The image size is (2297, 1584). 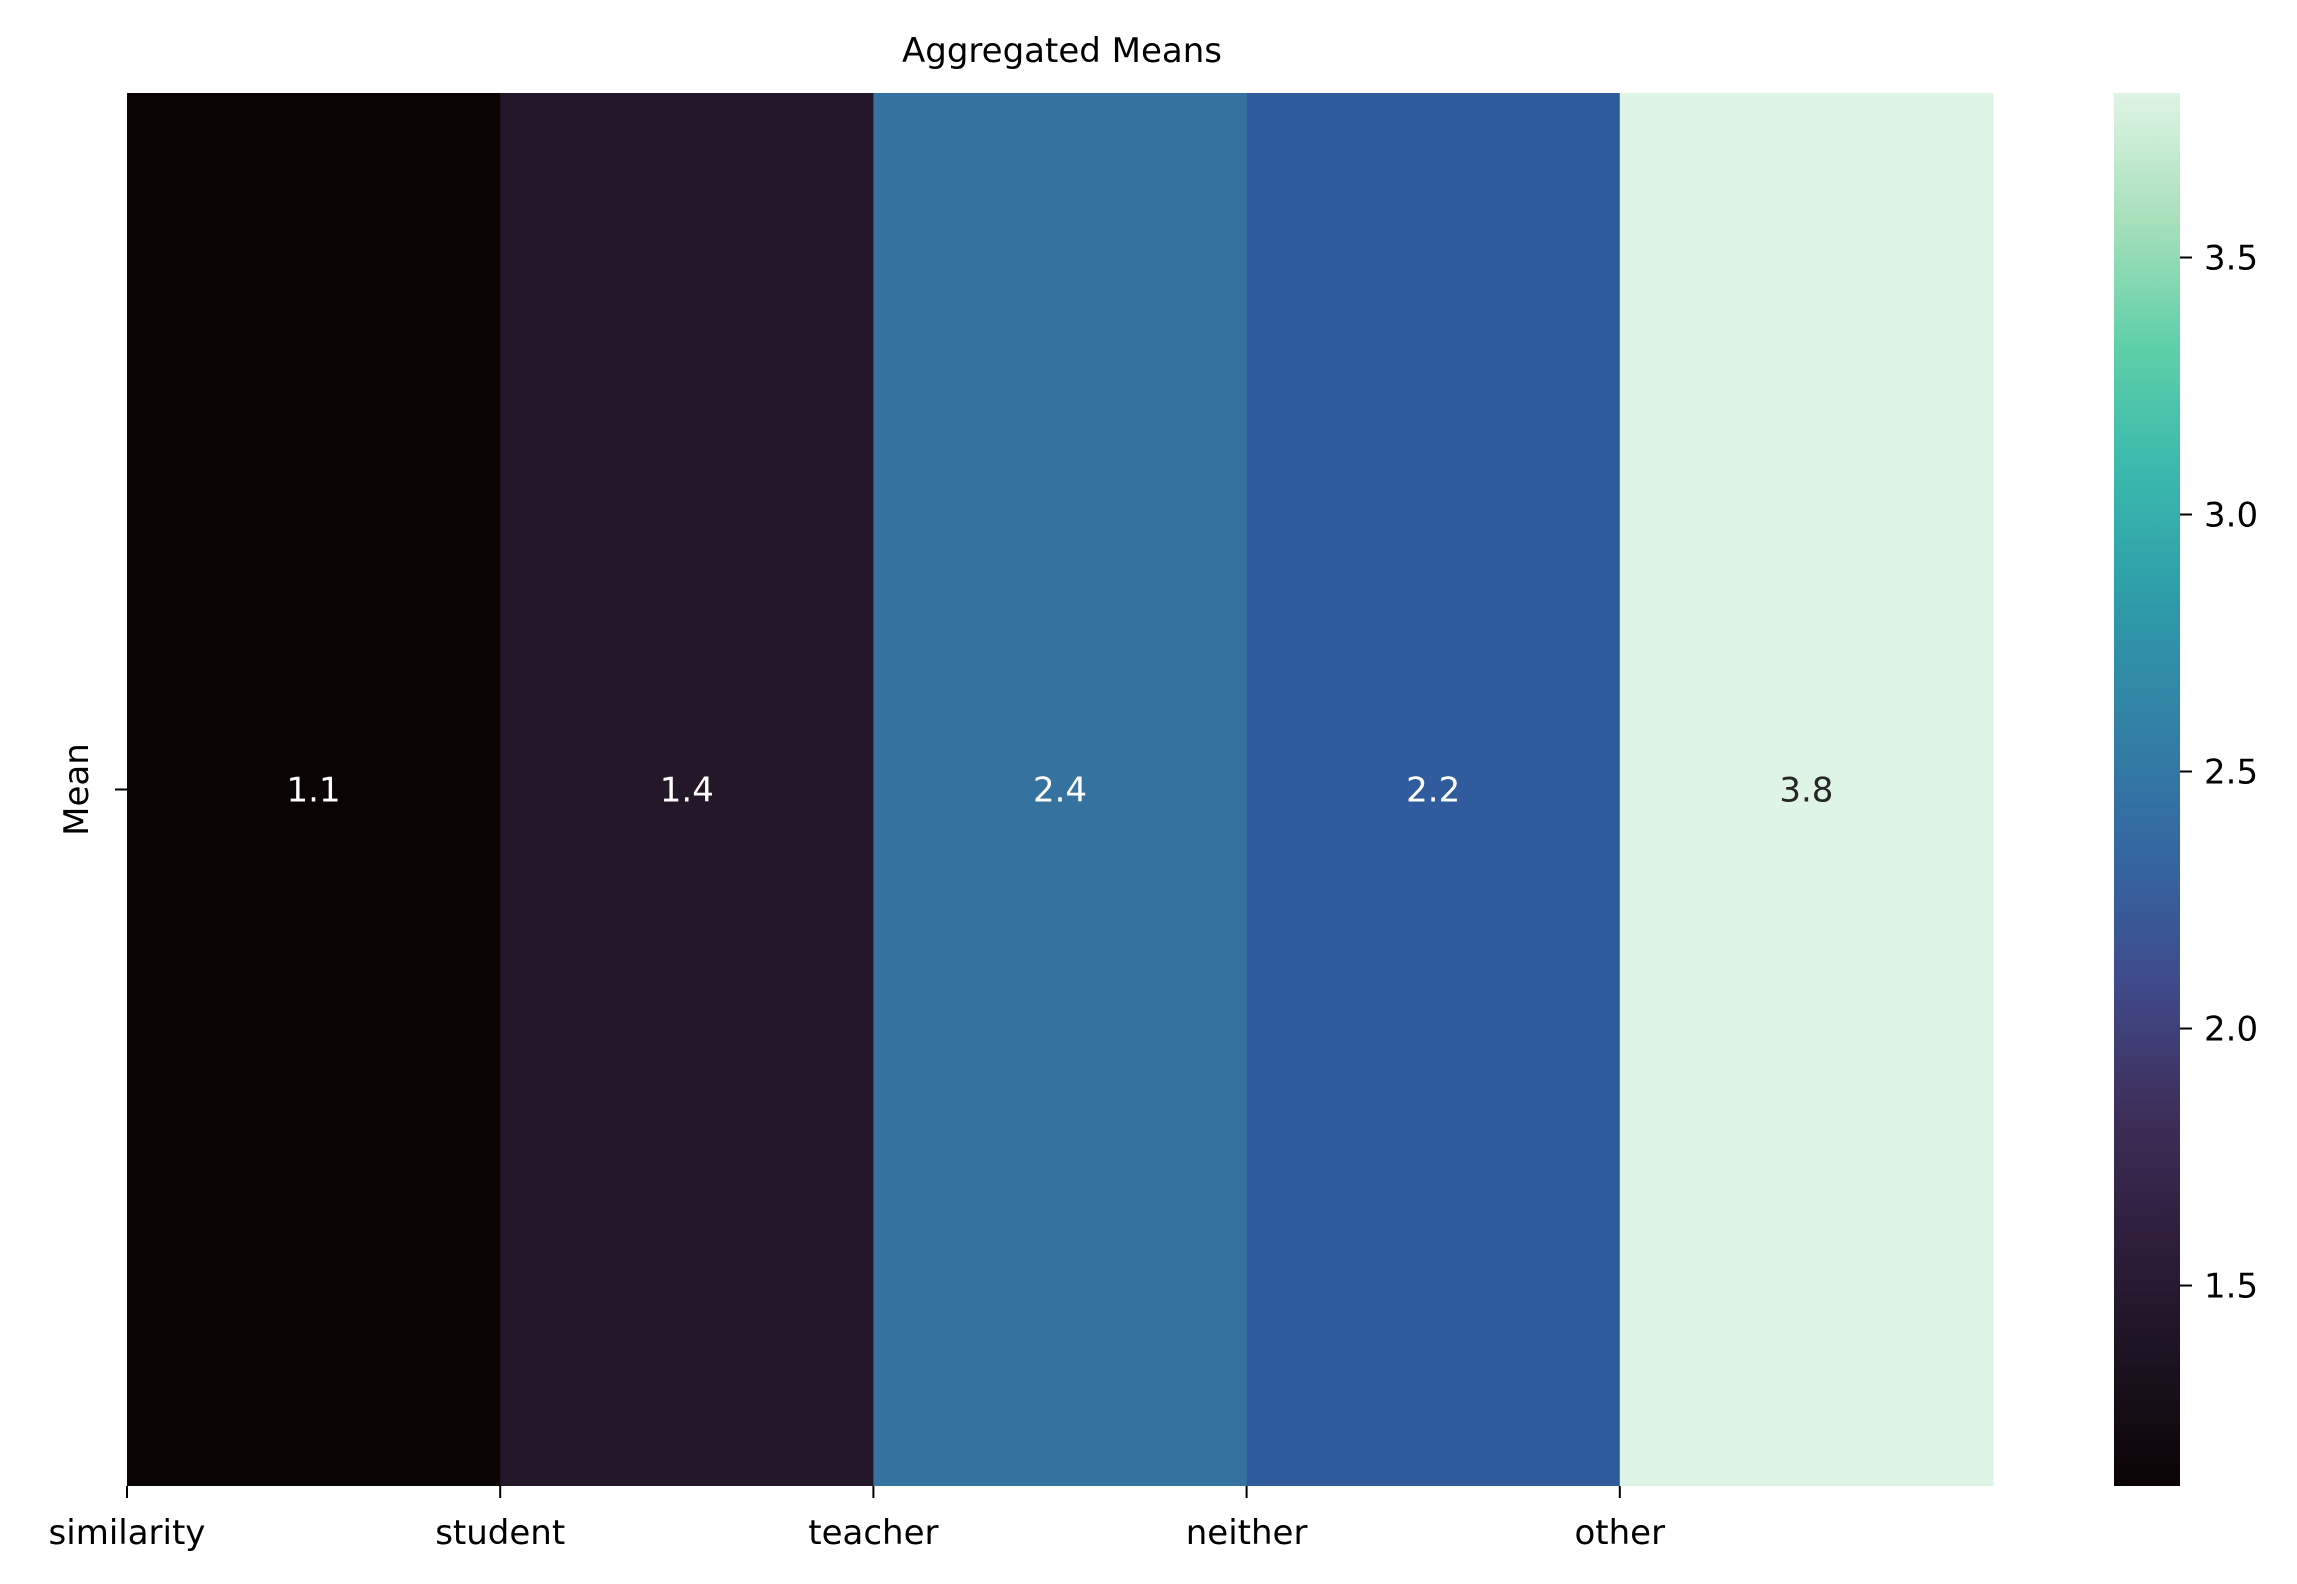 I want to click on y-tick-label-mean: Mean, so click(x=77, y=789).